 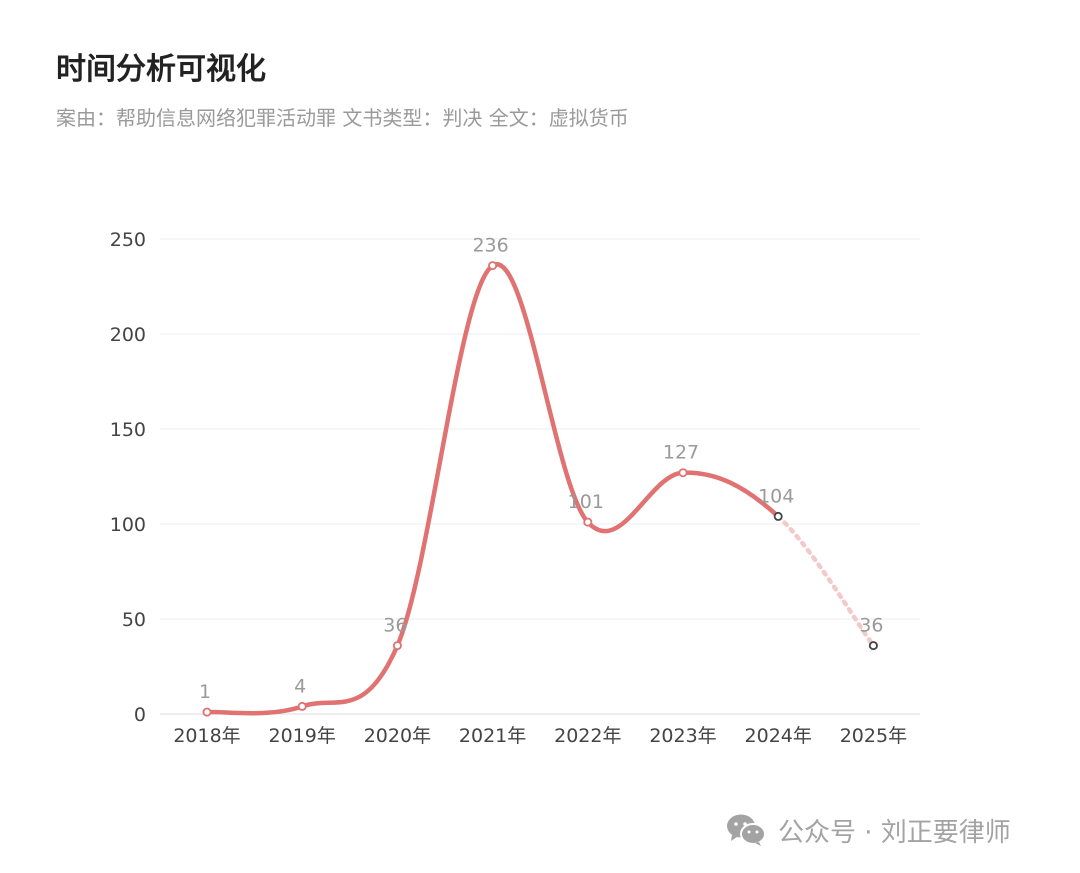 I want to click on wechat-icon, so click(x=746, y=830).